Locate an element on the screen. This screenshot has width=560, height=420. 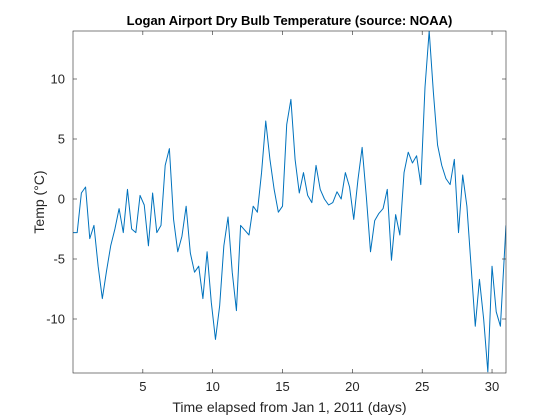
y-axis-label: Temp (°C) is located at coordinates (39, 201).